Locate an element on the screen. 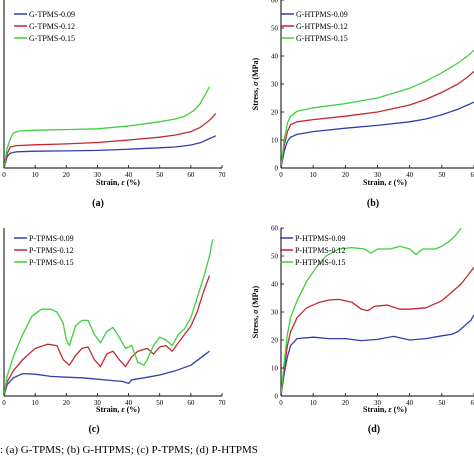  series-line-g-htpms-0.09 is located at coordinates (377, 134).